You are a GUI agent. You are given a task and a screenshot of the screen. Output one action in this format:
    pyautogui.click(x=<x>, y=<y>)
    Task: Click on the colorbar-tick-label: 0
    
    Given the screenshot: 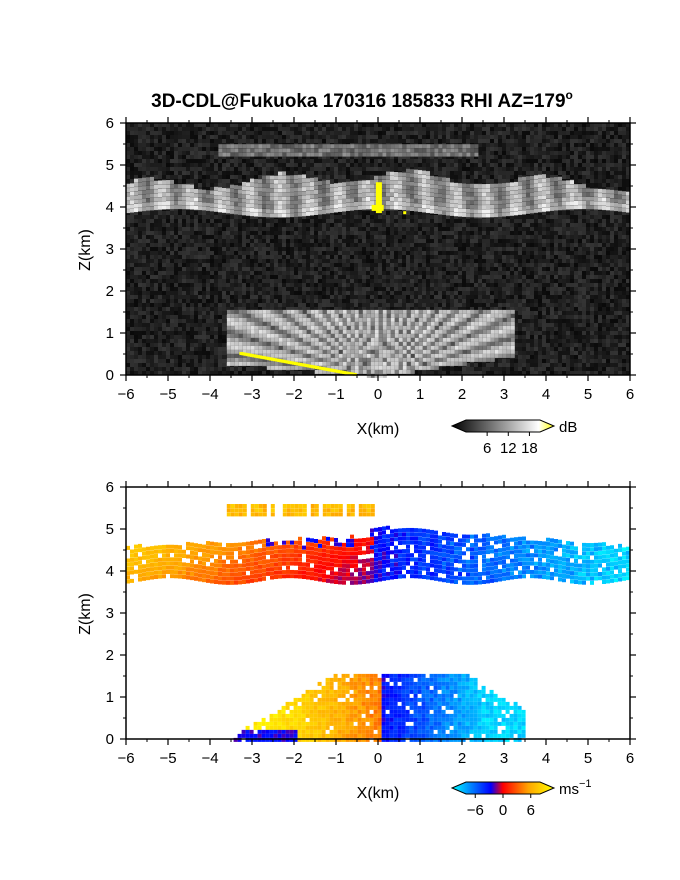 What is the action you would take?
    pyautogui.click(x=503, y=810)
    